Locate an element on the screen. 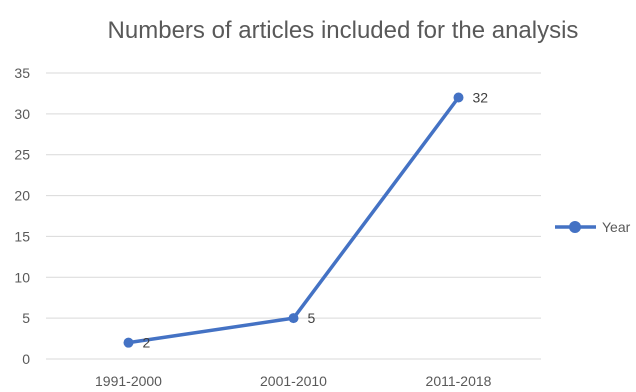 The height and width of the screenshot is (392, 636). y-tick-label: 25 is located at coordinates (22, 155).